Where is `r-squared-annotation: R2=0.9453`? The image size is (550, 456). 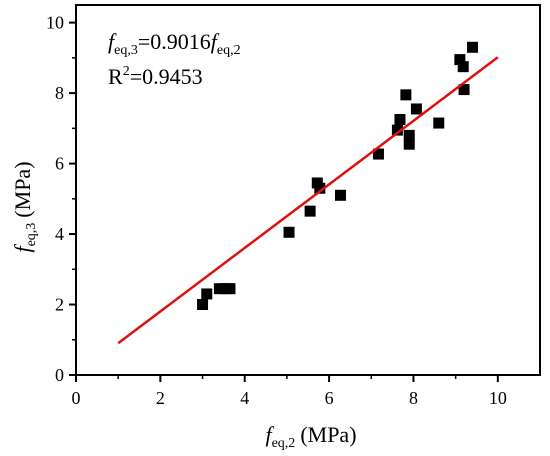 r-squared-annotation: R2=0.9453 is located at coordinates (155, 76).